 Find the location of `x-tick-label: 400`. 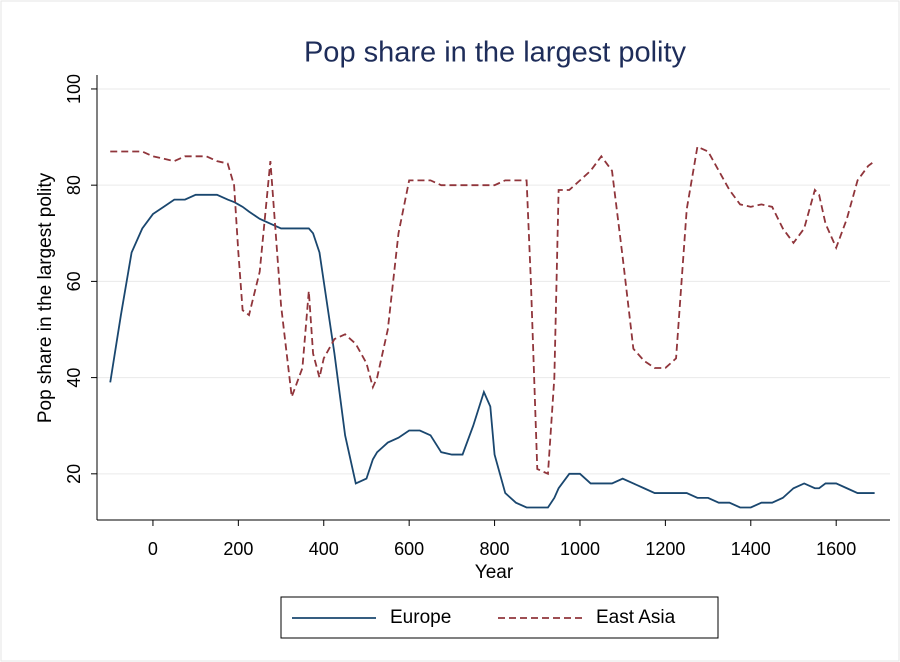

x-tick-label: 400 is located at coordinates (324, 549).